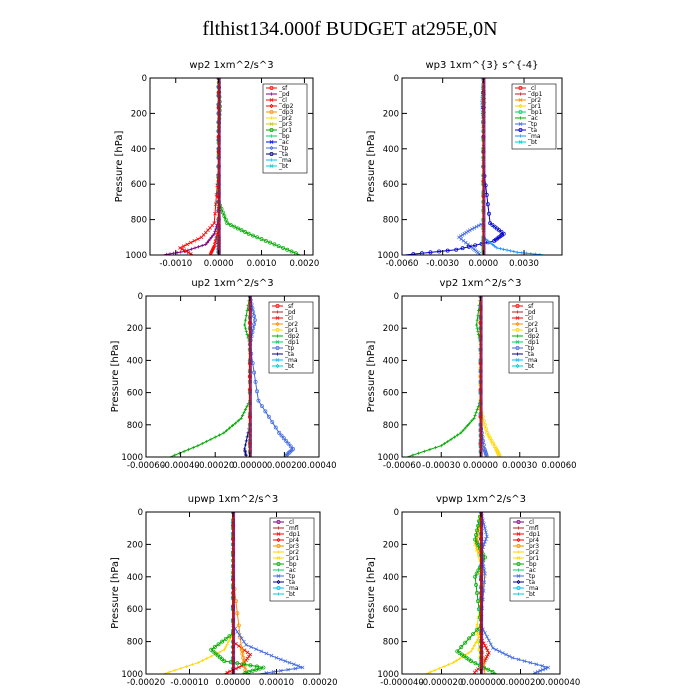 The height and width of the screenshot is (700, 700). What do you see at coordinates (441, 466) in the screenshot?
I see `x-tick-label: -0.00030` at bounding box center [441, 466].